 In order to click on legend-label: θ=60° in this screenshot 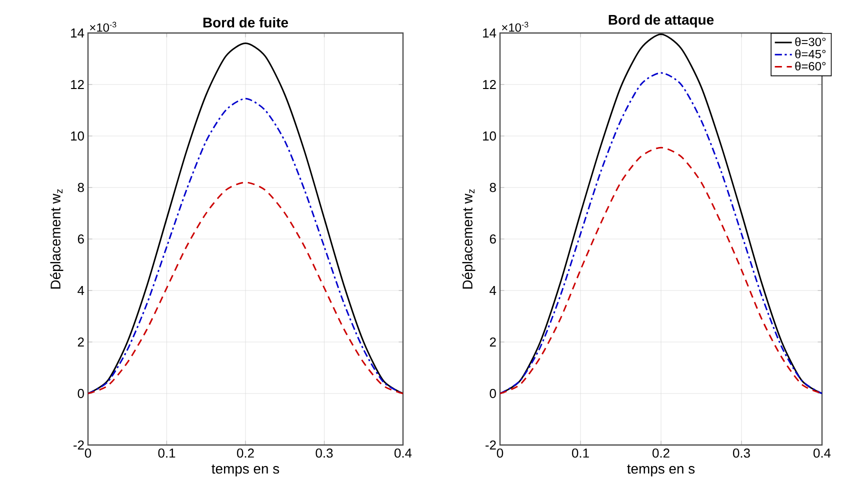, I will do `click(810, 66)`.